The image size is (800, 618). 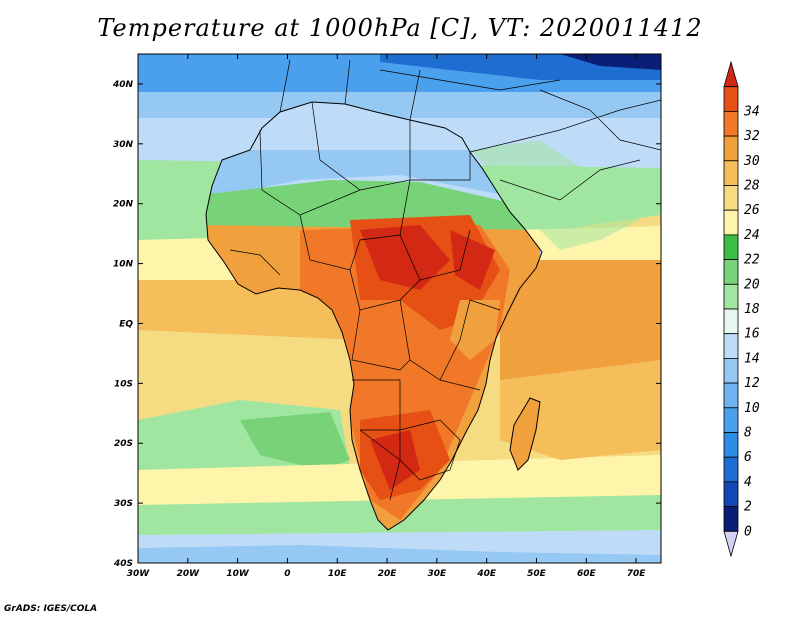 What do you see at coordinates (555, 195) in the screenshot?
I see `arabia-land` at bounding box center [555, 195].